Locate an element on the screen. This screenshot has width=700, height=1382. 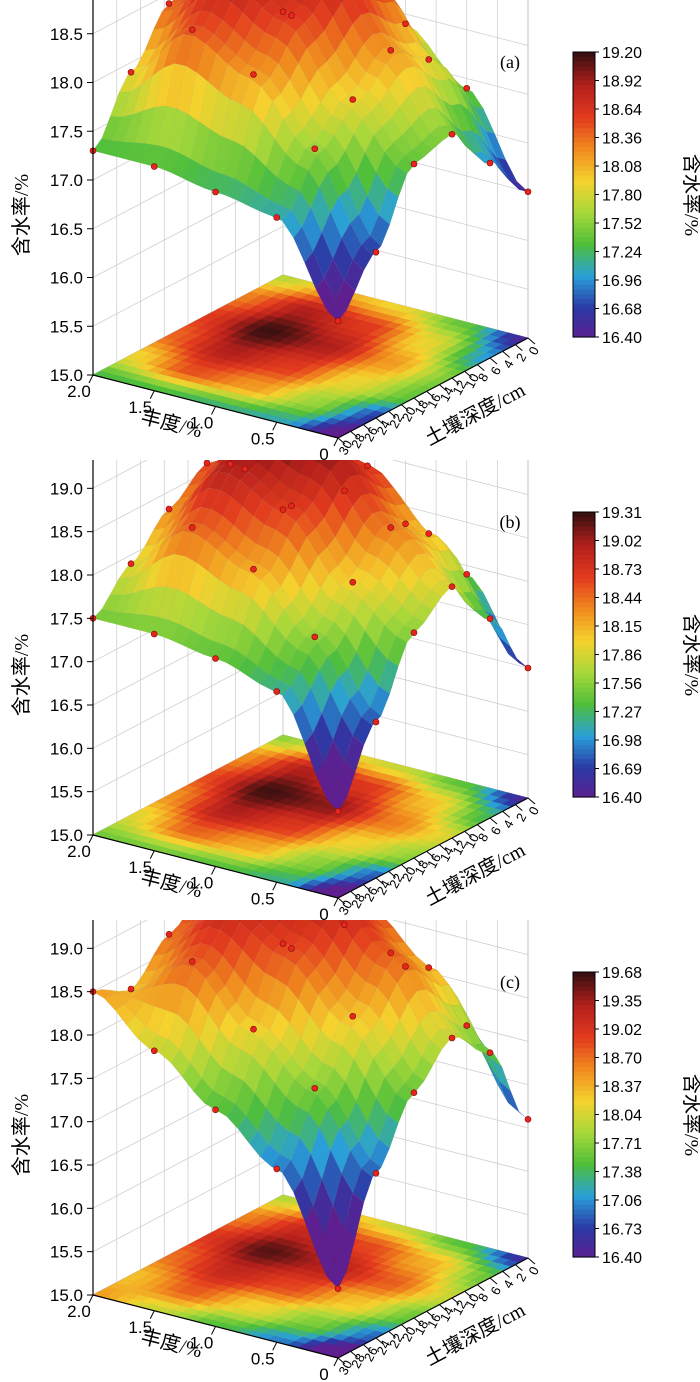
abundance-tick-label: 1.0 is located at coordinates (202, 423).